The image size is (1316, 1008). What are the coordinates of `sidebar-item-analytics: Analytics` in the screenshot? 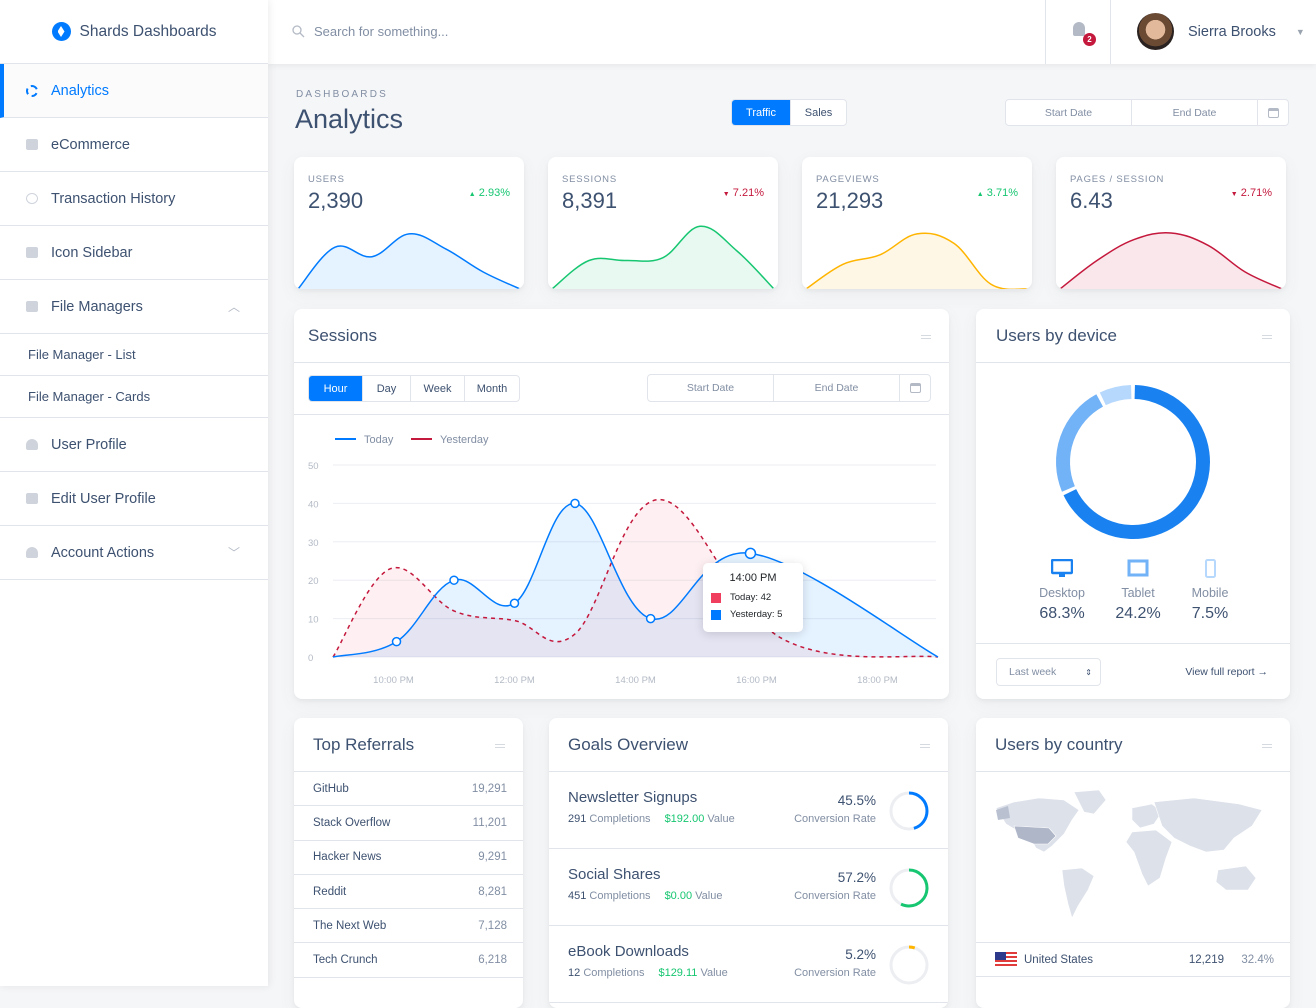 It's located at (134, 91).